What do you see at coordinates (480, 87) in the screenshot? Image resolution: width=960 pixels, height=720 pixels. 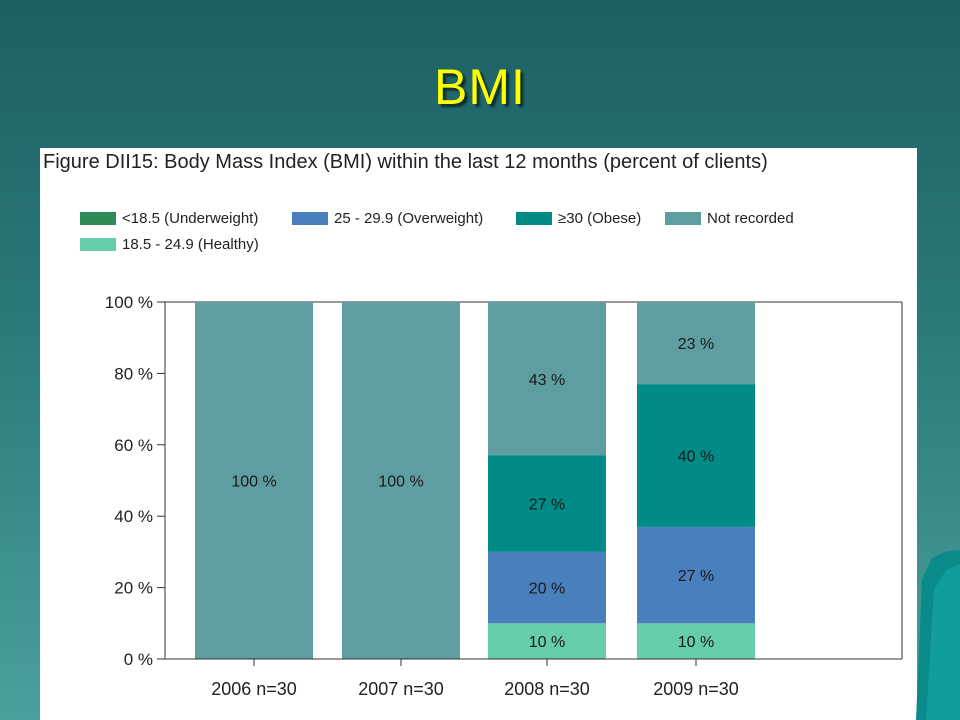 I see `slide-title: BMI` at bounding box center [480, 87].